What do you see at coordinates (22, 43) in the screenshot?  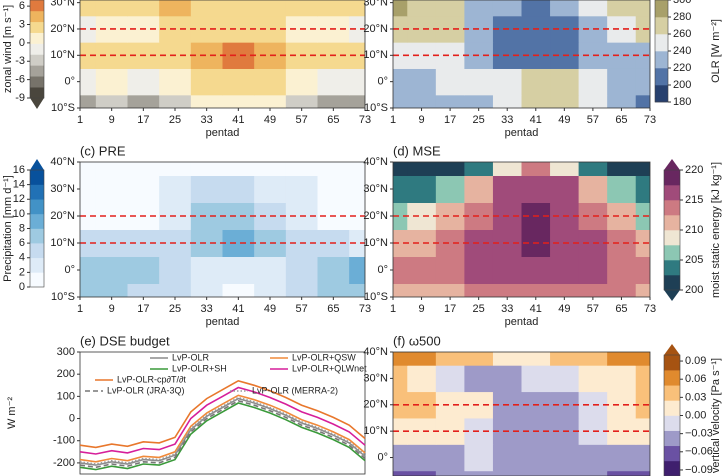 I see `colorbar-tick-label: 0` at bounding box center [22, 43].